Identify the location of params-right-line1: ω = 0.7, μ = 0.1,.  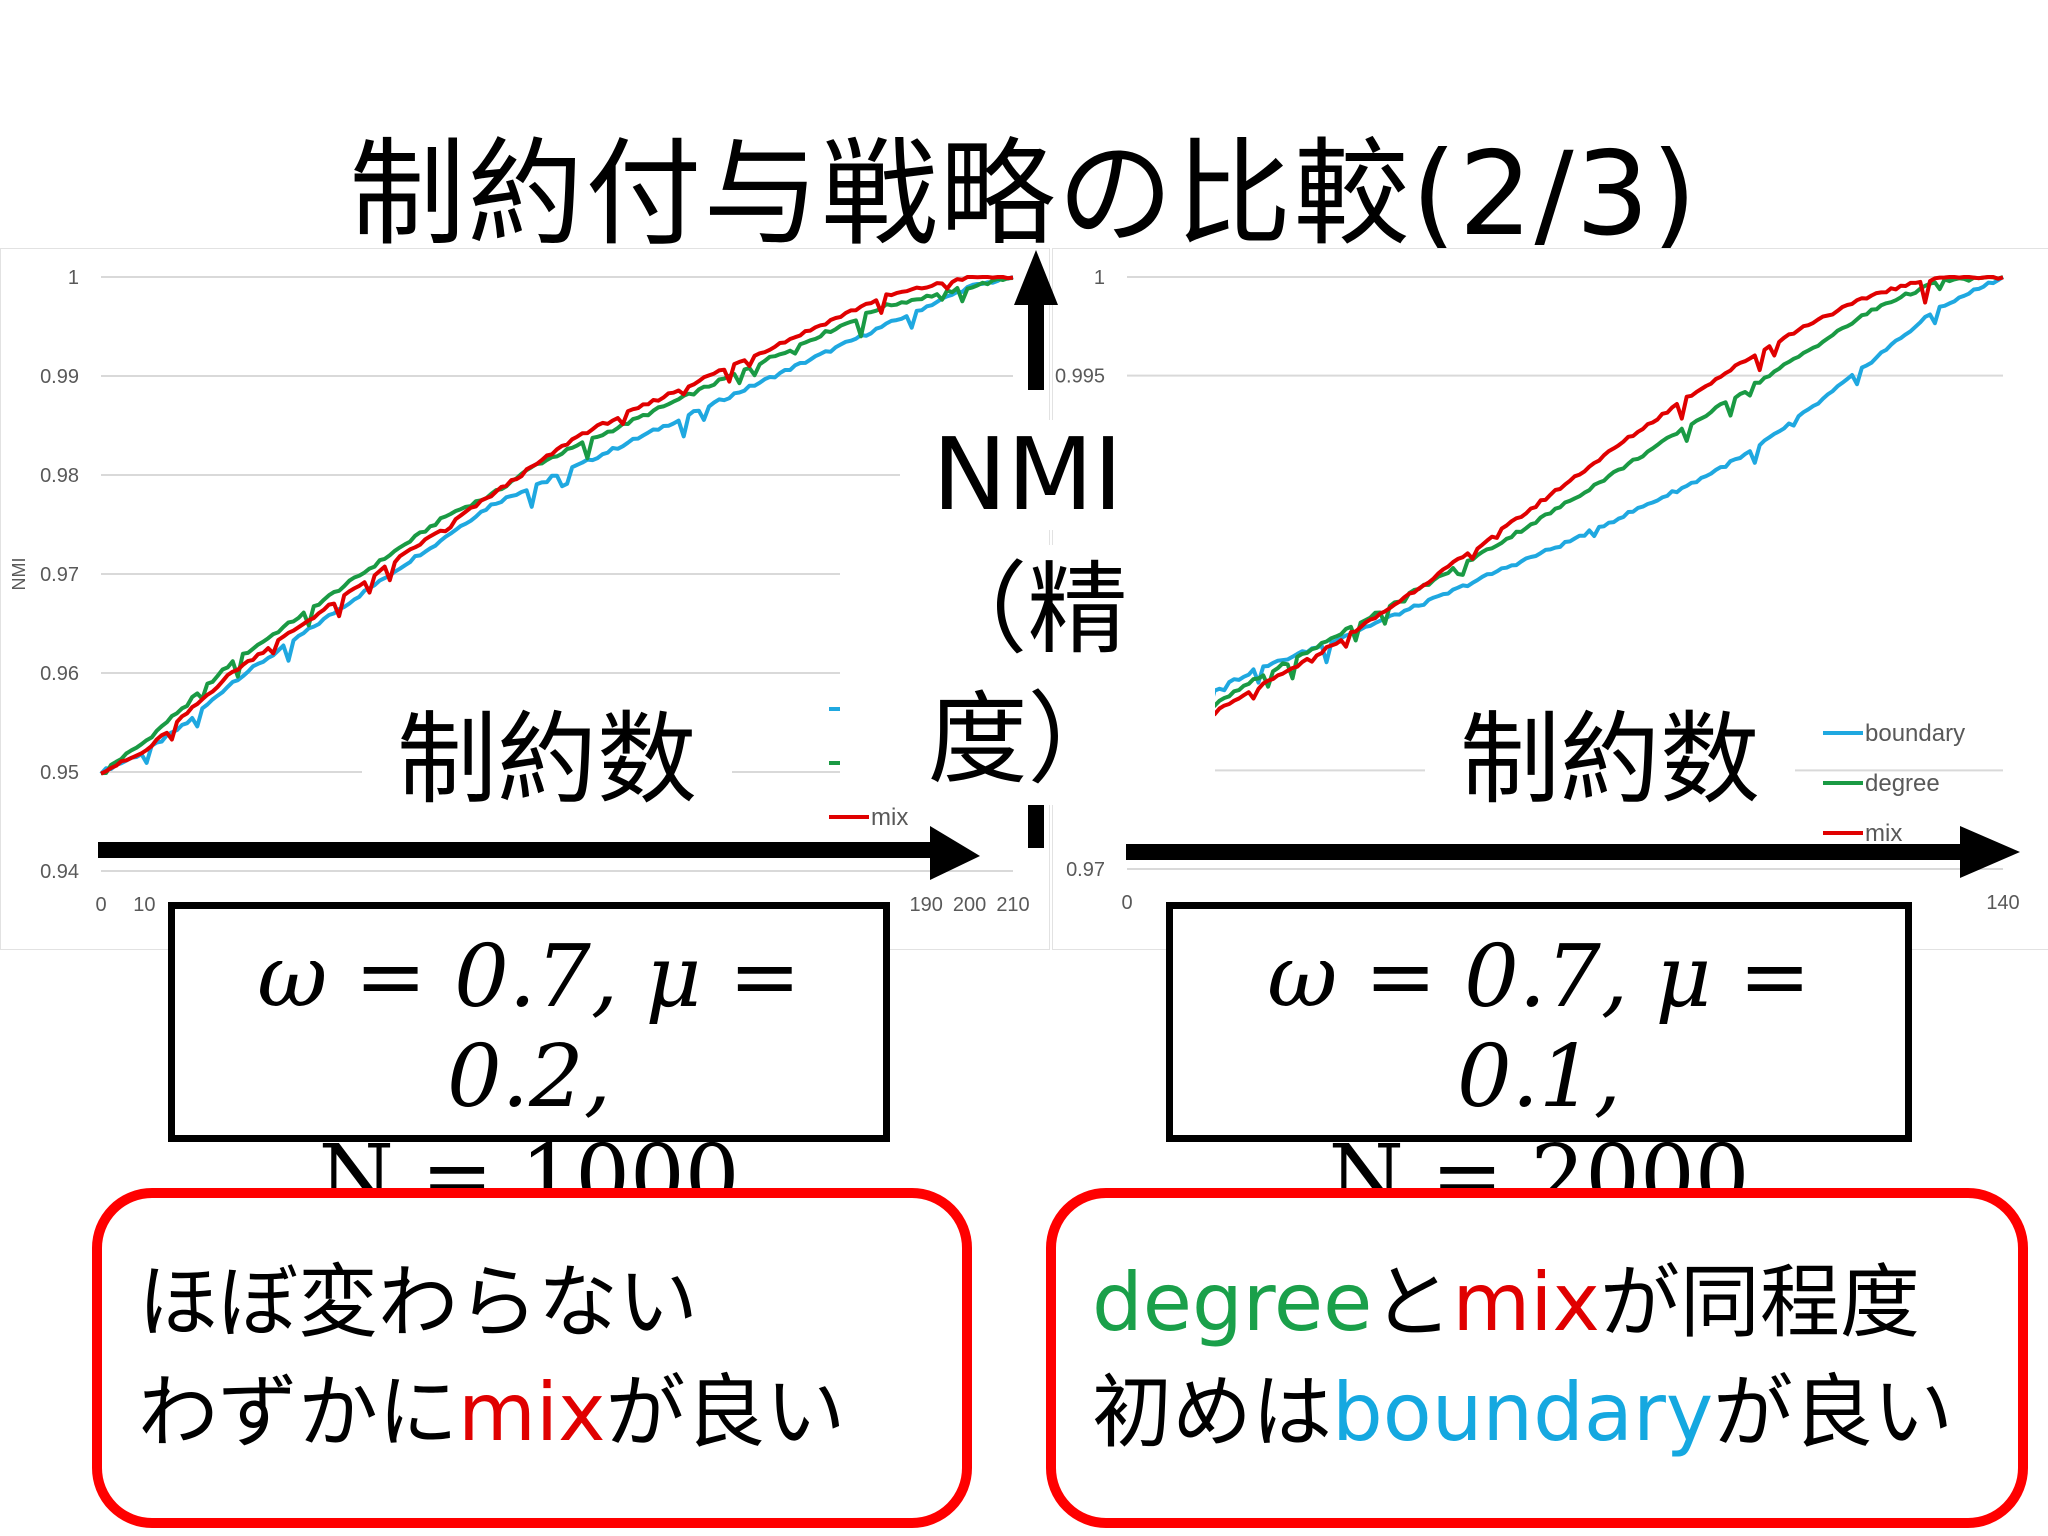
(1539, 1027).